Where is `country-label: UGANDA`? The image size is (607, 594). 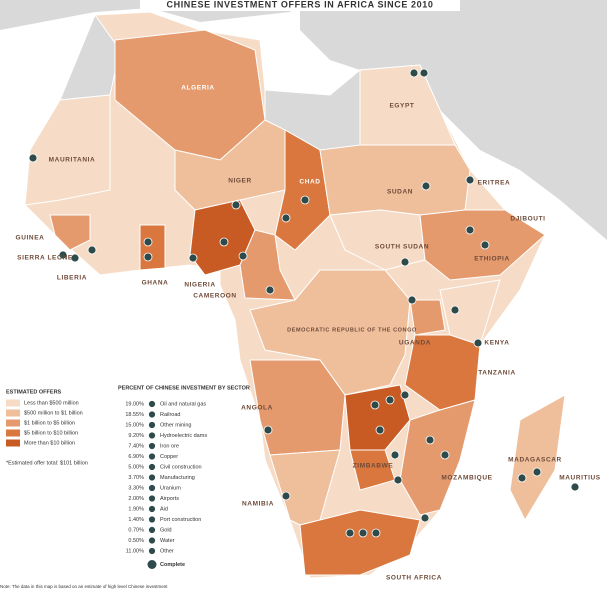
country-label: UGANDA is located at coordinates (415, 343).